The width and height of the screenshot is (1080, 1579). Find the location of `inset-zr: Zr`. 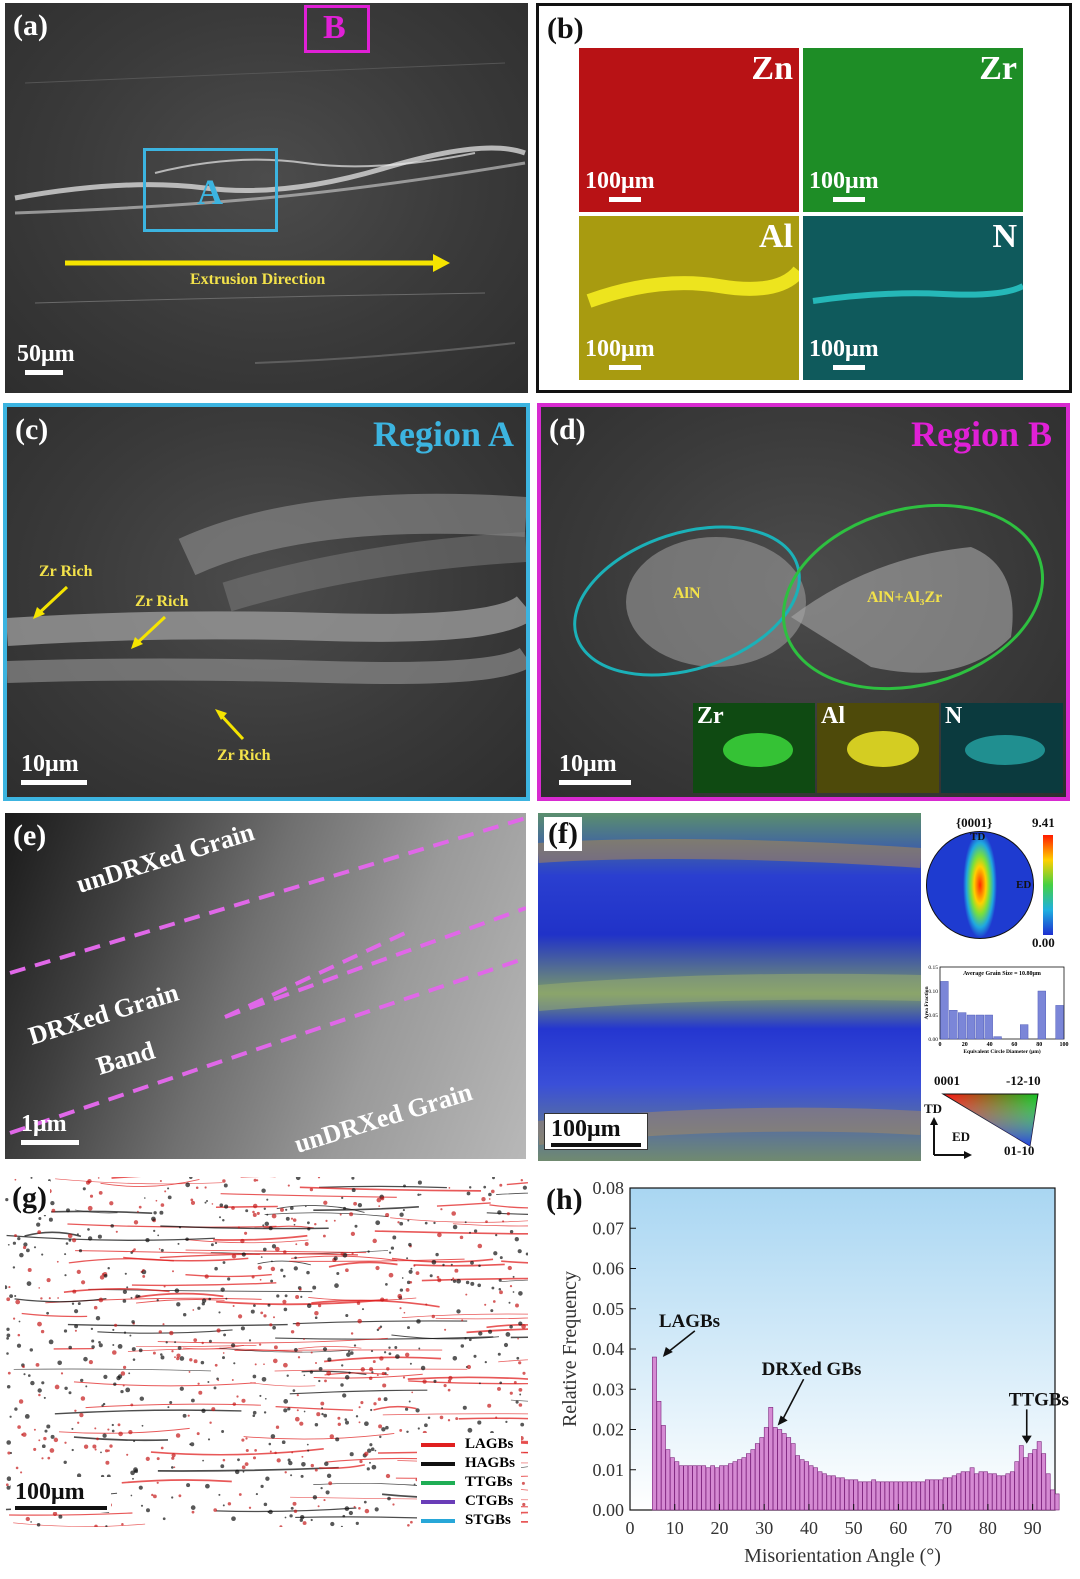

inset-zr: Zr is located at coordinates (754, 748).